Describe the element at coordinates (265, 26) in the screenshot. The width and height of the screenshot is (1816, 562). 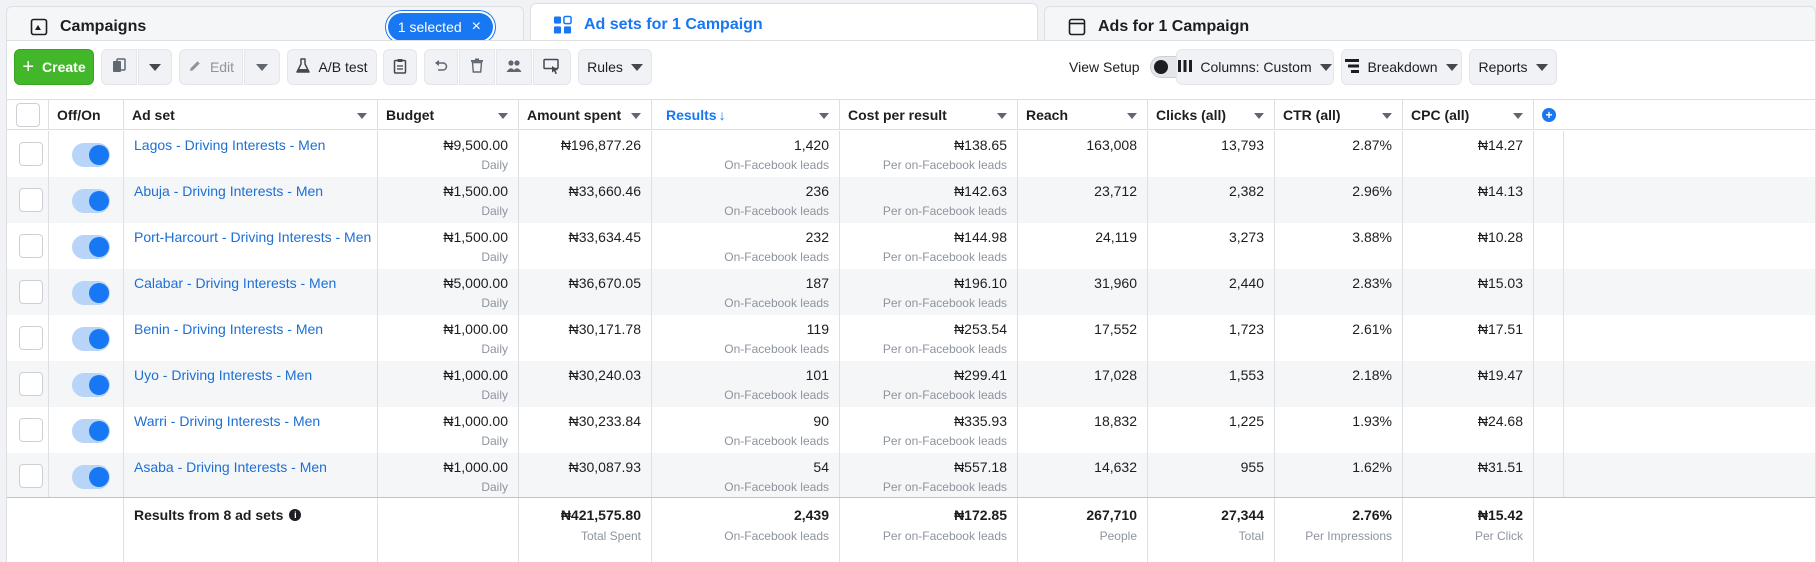
I see `tab-campaigns: Campaigns 1 selected ×` at that location.